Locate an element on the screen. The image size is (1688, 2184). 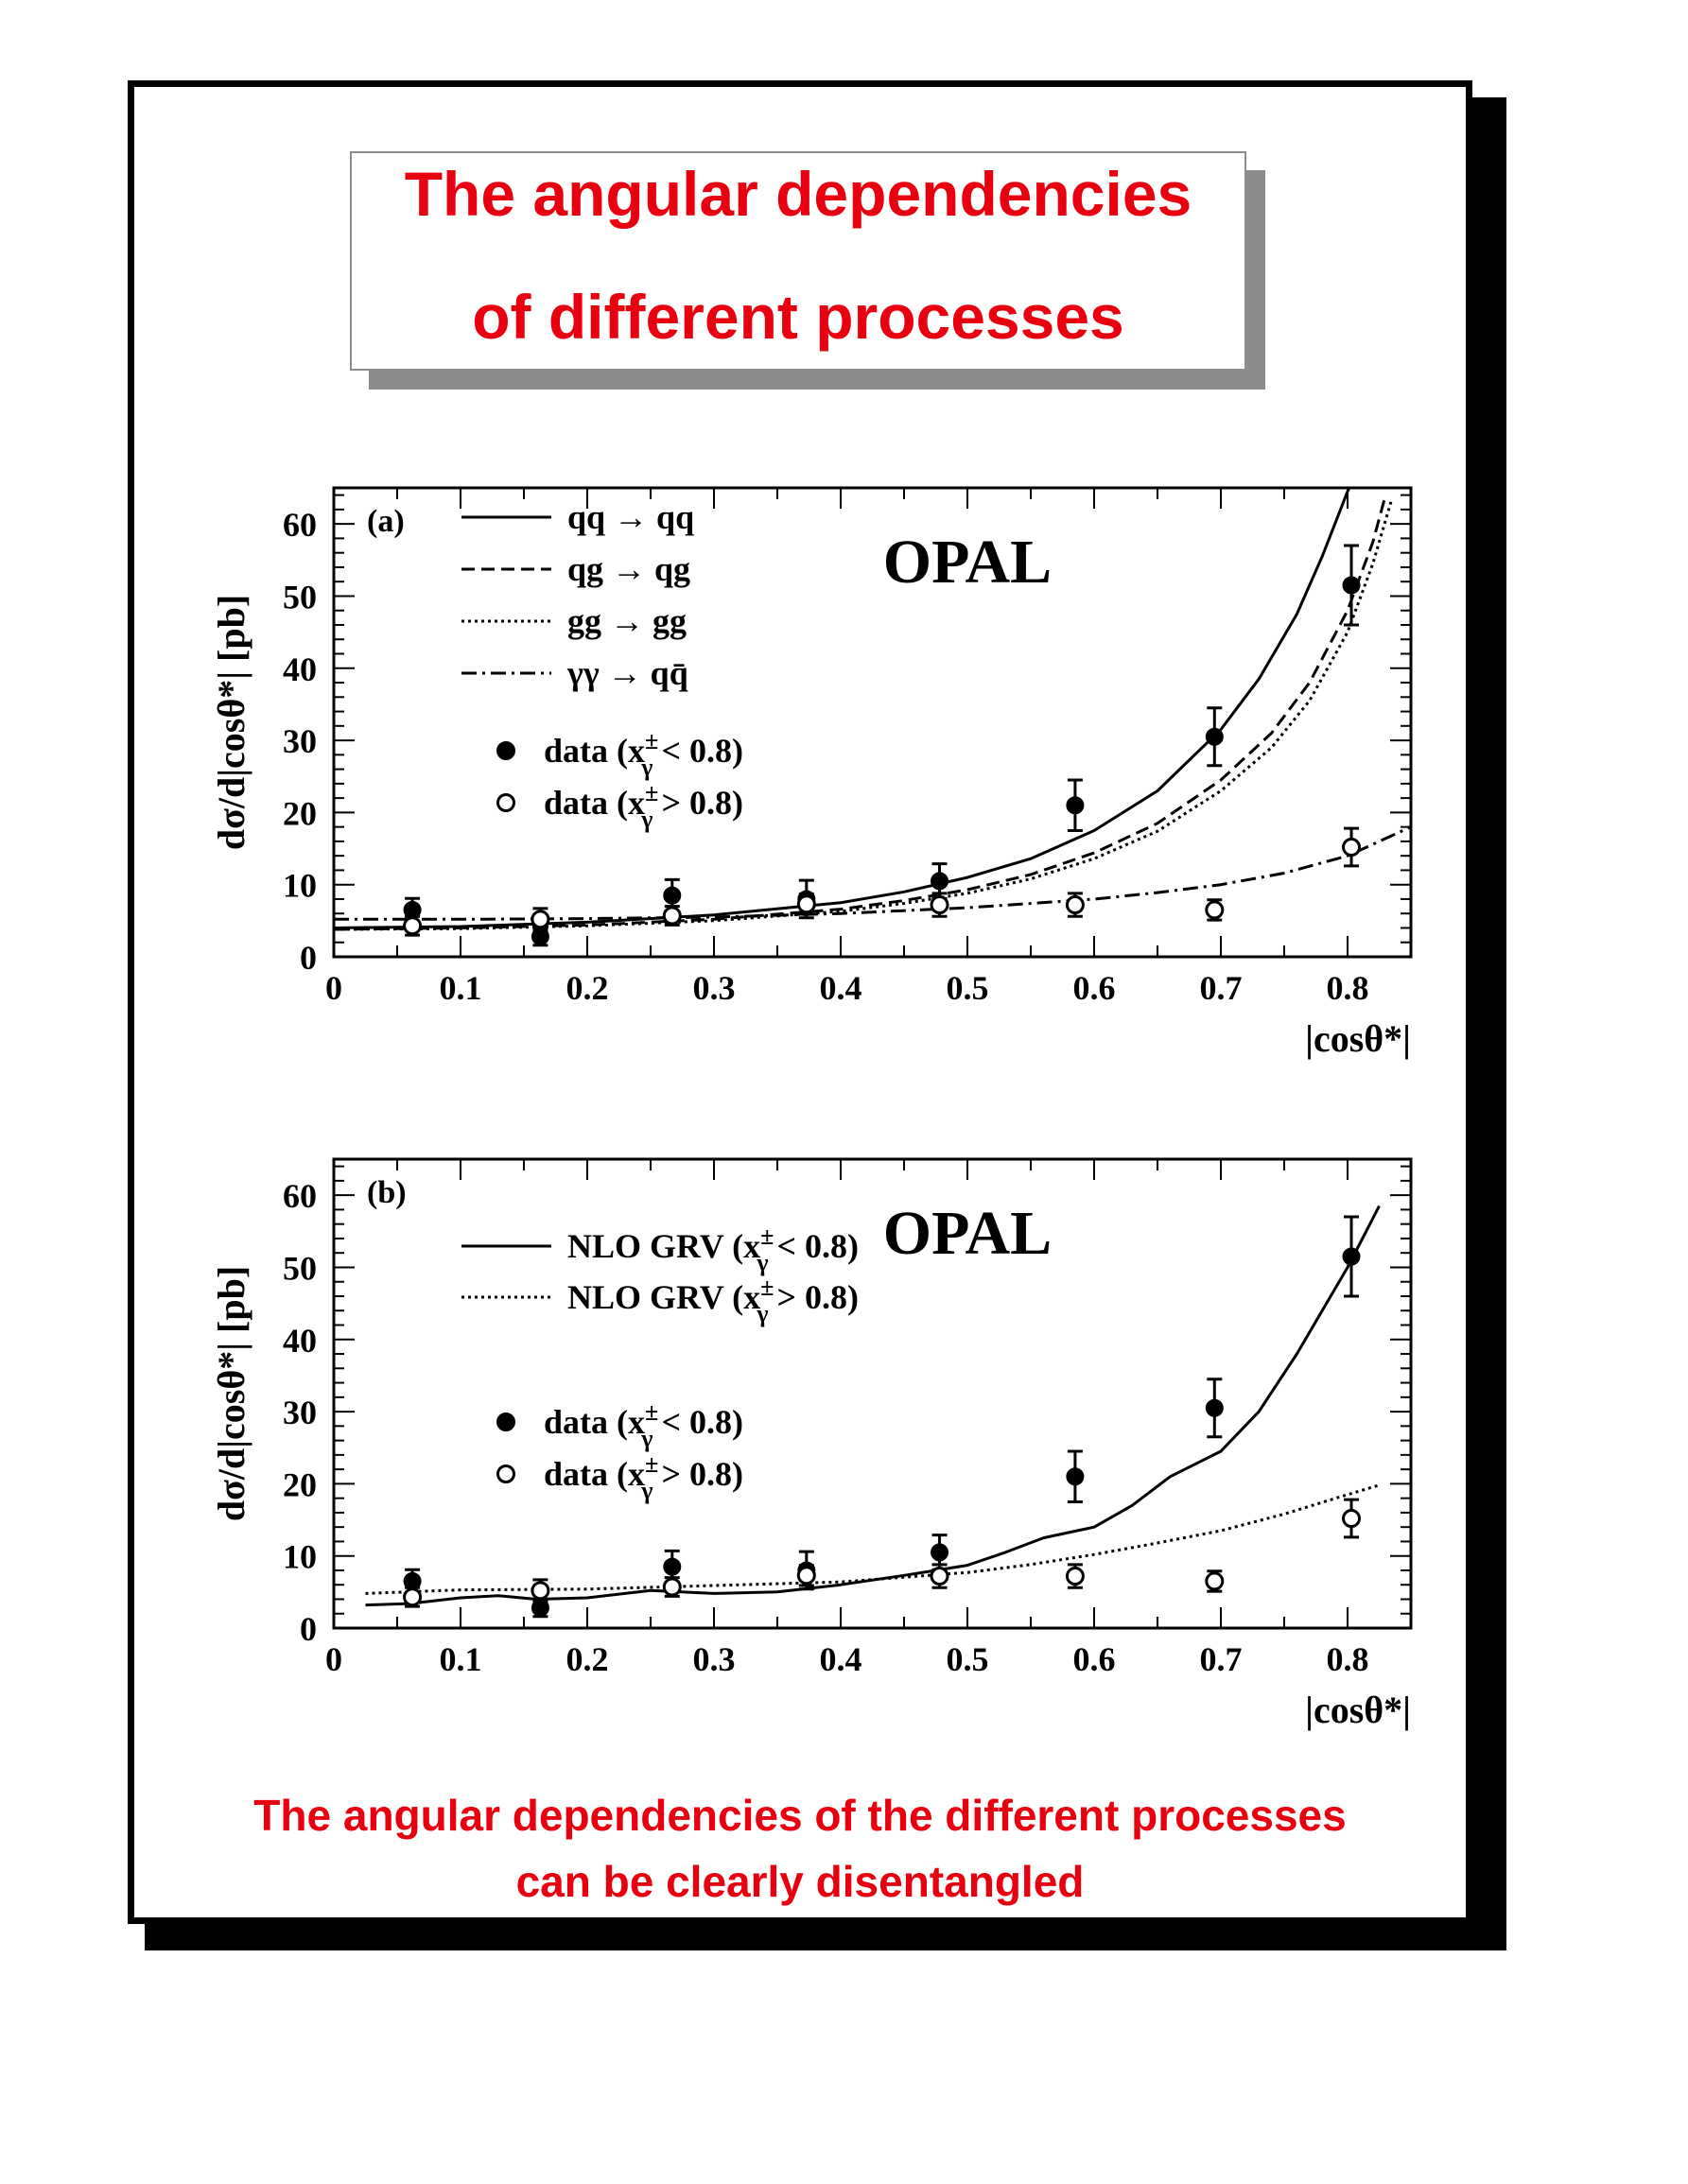
curve-dashed is located at coordinates (860, 712).